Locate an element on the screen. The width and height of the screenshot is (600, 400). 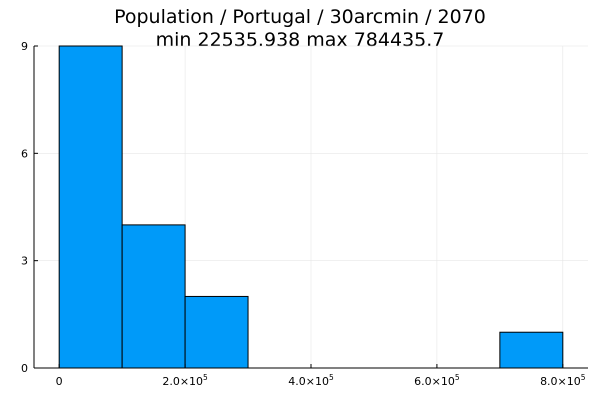
chart-title: Population / Portugal / 30arcmin / 2070 is located at coordinates (300, 17).